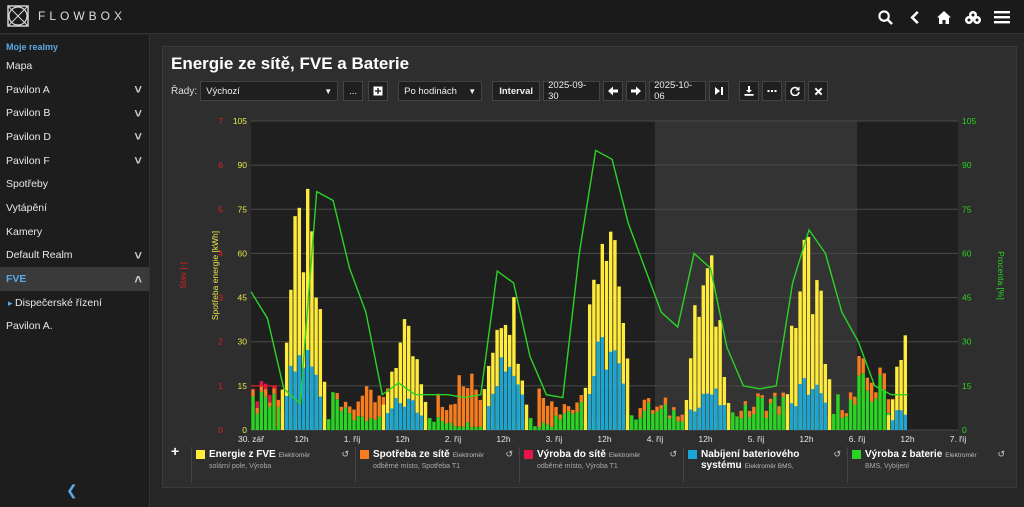 The height and width of the screenshot is (507, 1024). Describe the element at coordinates (749, 91) in the screenshot. I see `export-button` at that location.